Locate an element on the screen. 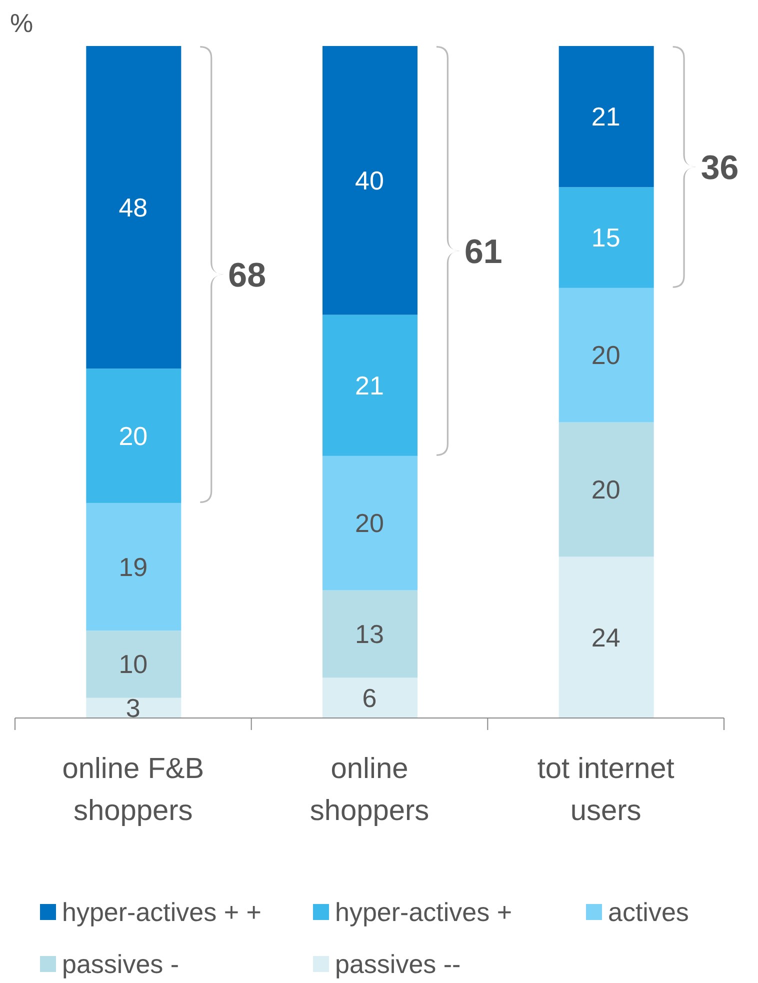 Image resolution: width=758 pixels, height=983 pixels. legend-label: passives -- is located at coordinates (398, 964).